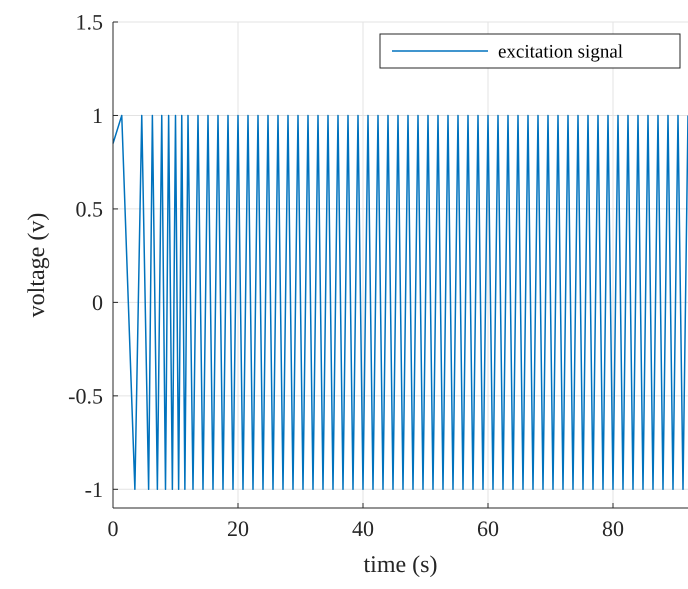  Describe the element at coordinates (89, 22) in the screenshot. I see `y-tick-label: 1.5` at that location.